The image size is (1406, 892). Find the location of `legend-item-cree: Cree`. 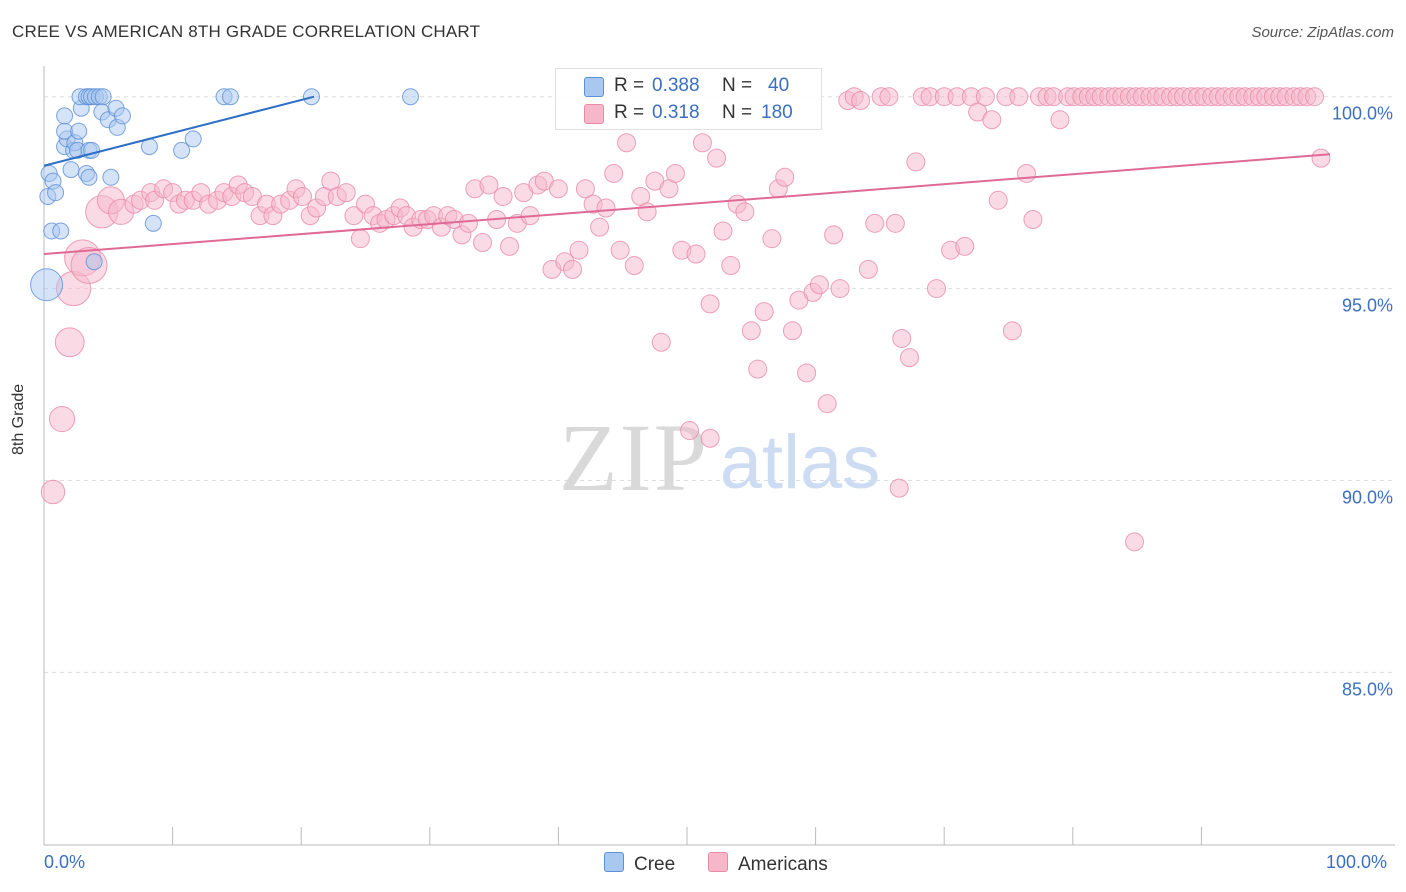

legend-item-cree: Cree is located at coordinates (639, 864).